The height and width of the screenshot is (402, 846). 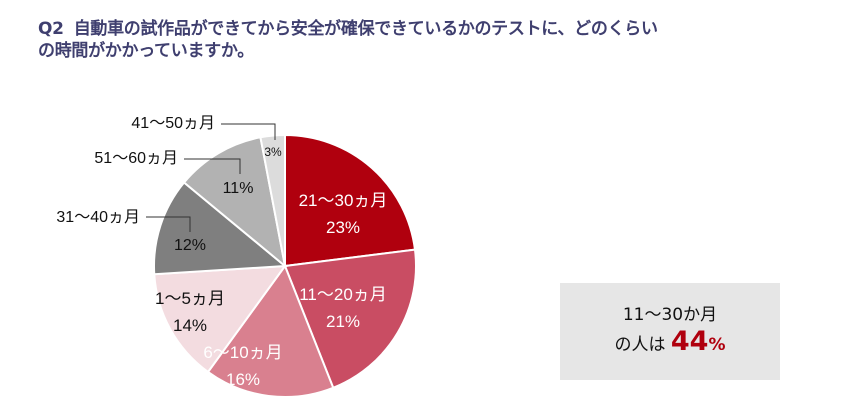 I want to click on slice-label: 41～50ヵ月, so click(x=173, y=123).